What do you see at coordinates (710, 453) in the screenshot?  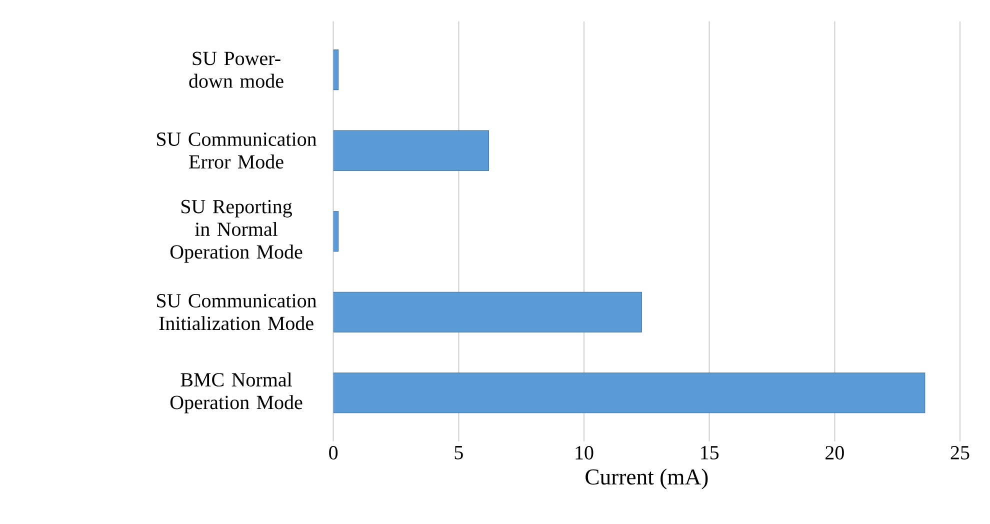 I see `x-tick-label: 15` at bounding box center [710, 453].